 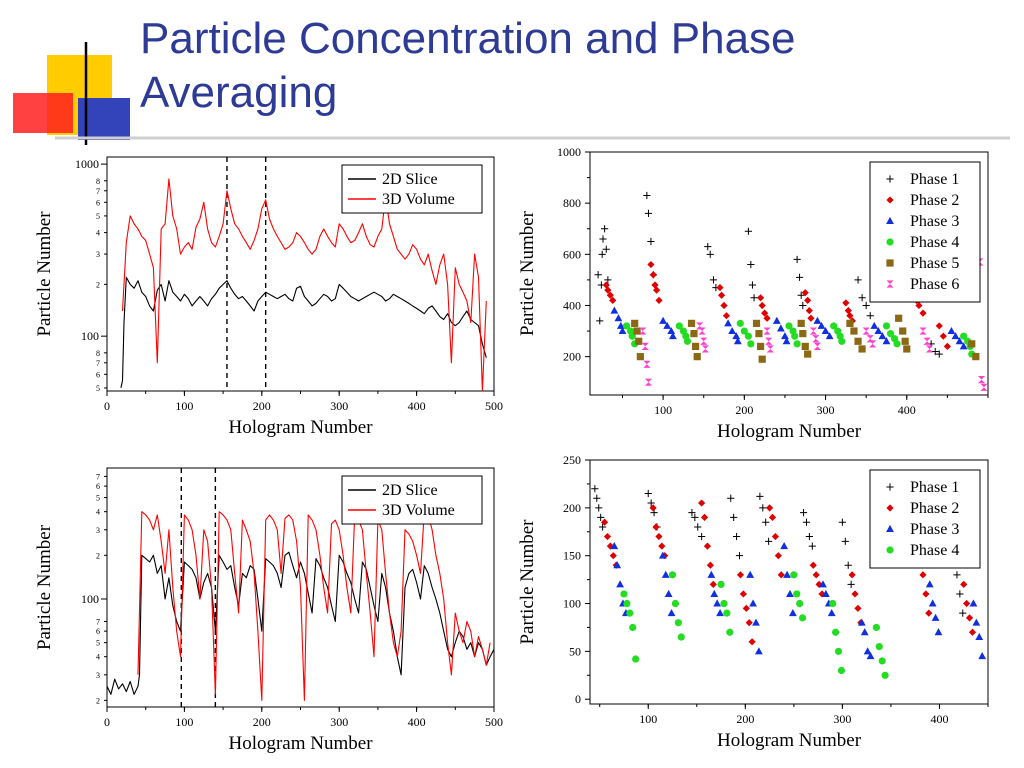 I want to click on y-minor-tick-label: 8, so click(x=98, y=353).